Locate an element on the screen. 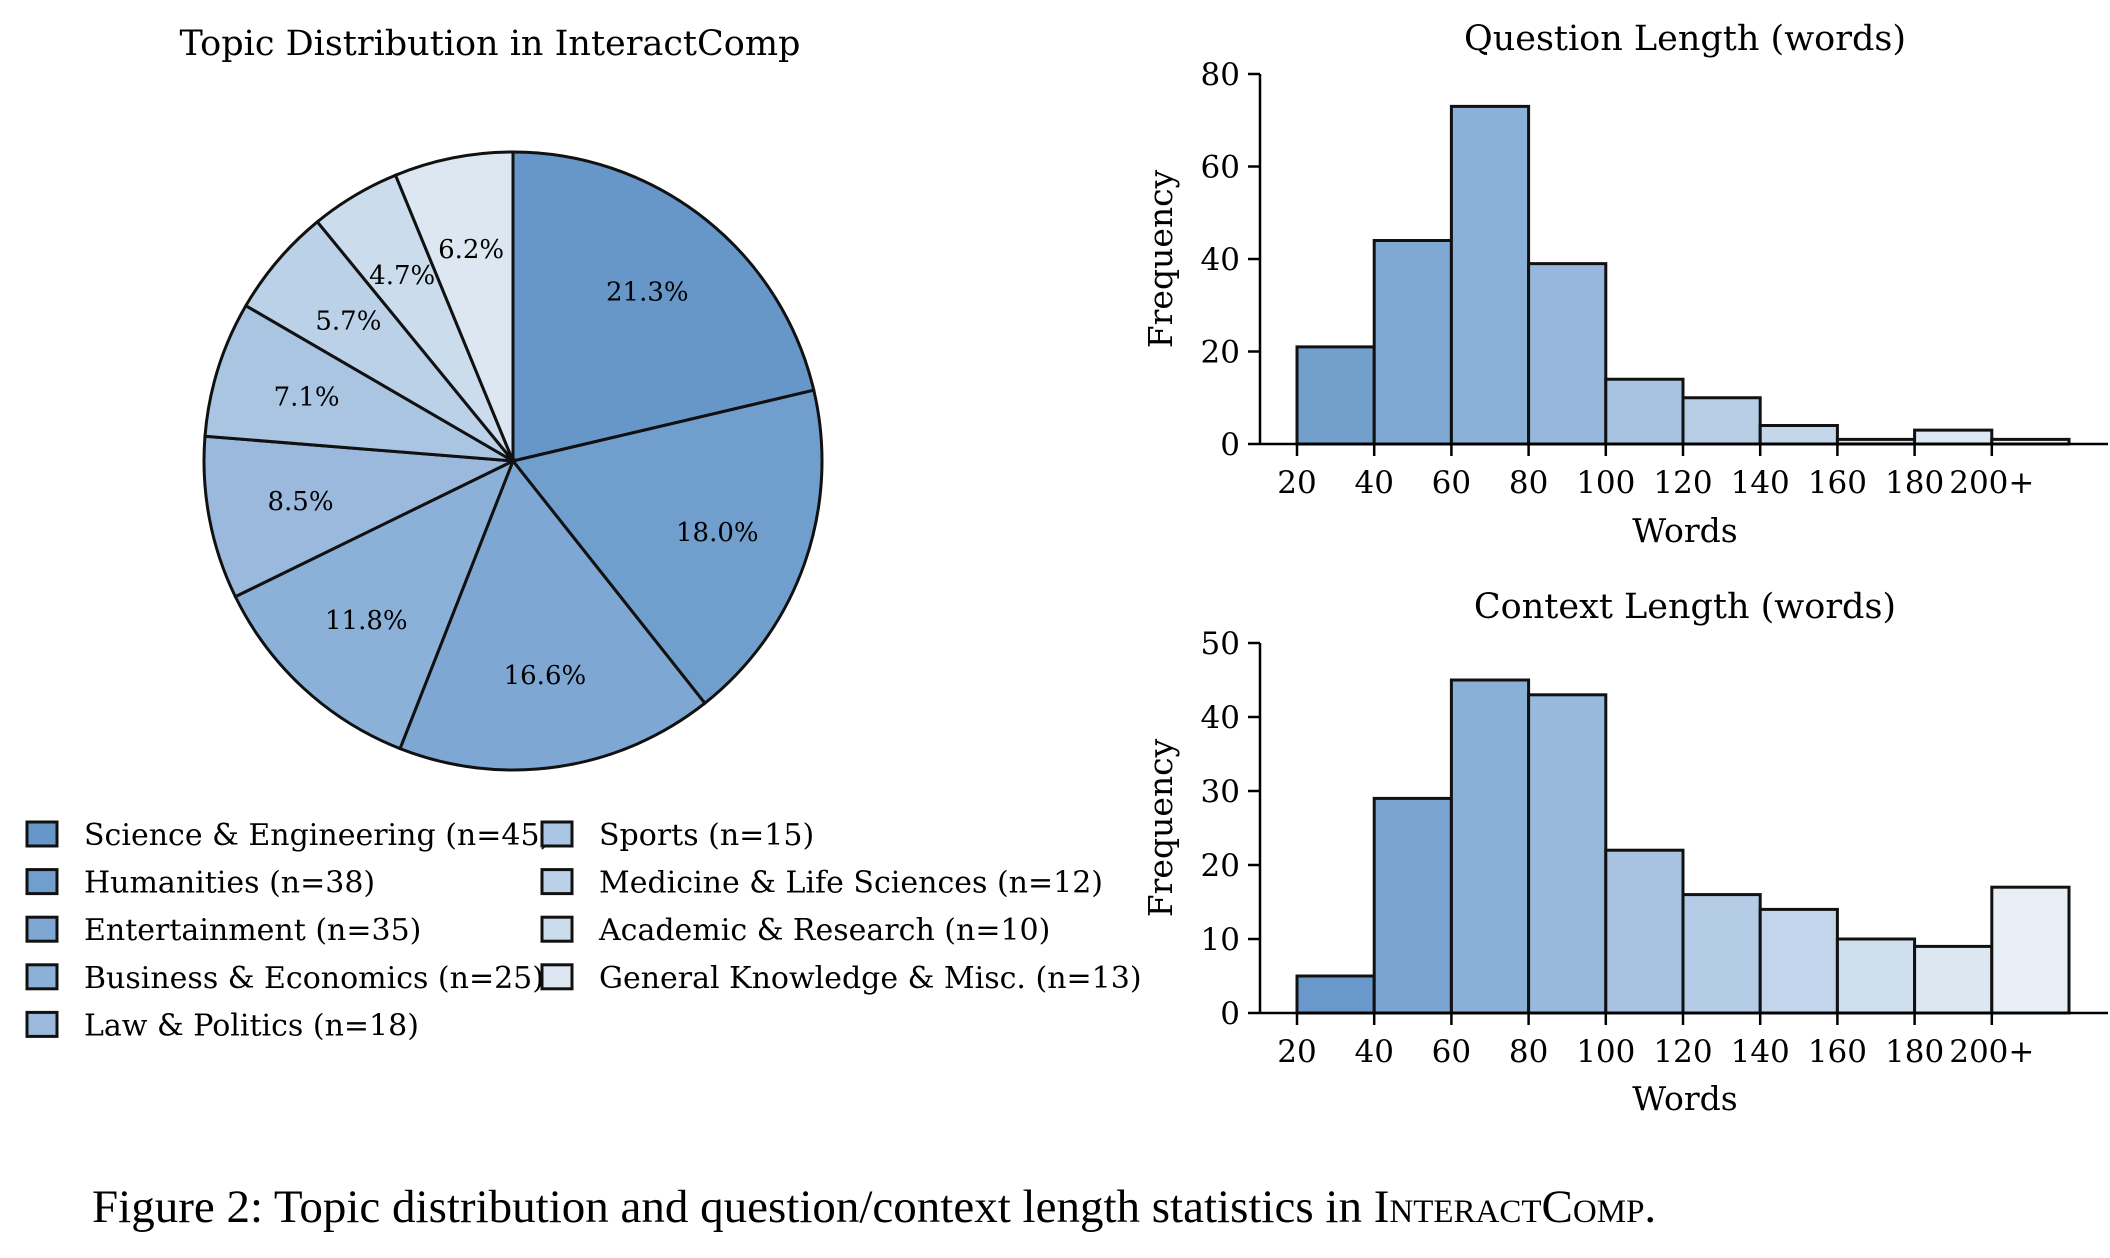  legend-label: Sports (n=15) is located at coordinates (706, 835).